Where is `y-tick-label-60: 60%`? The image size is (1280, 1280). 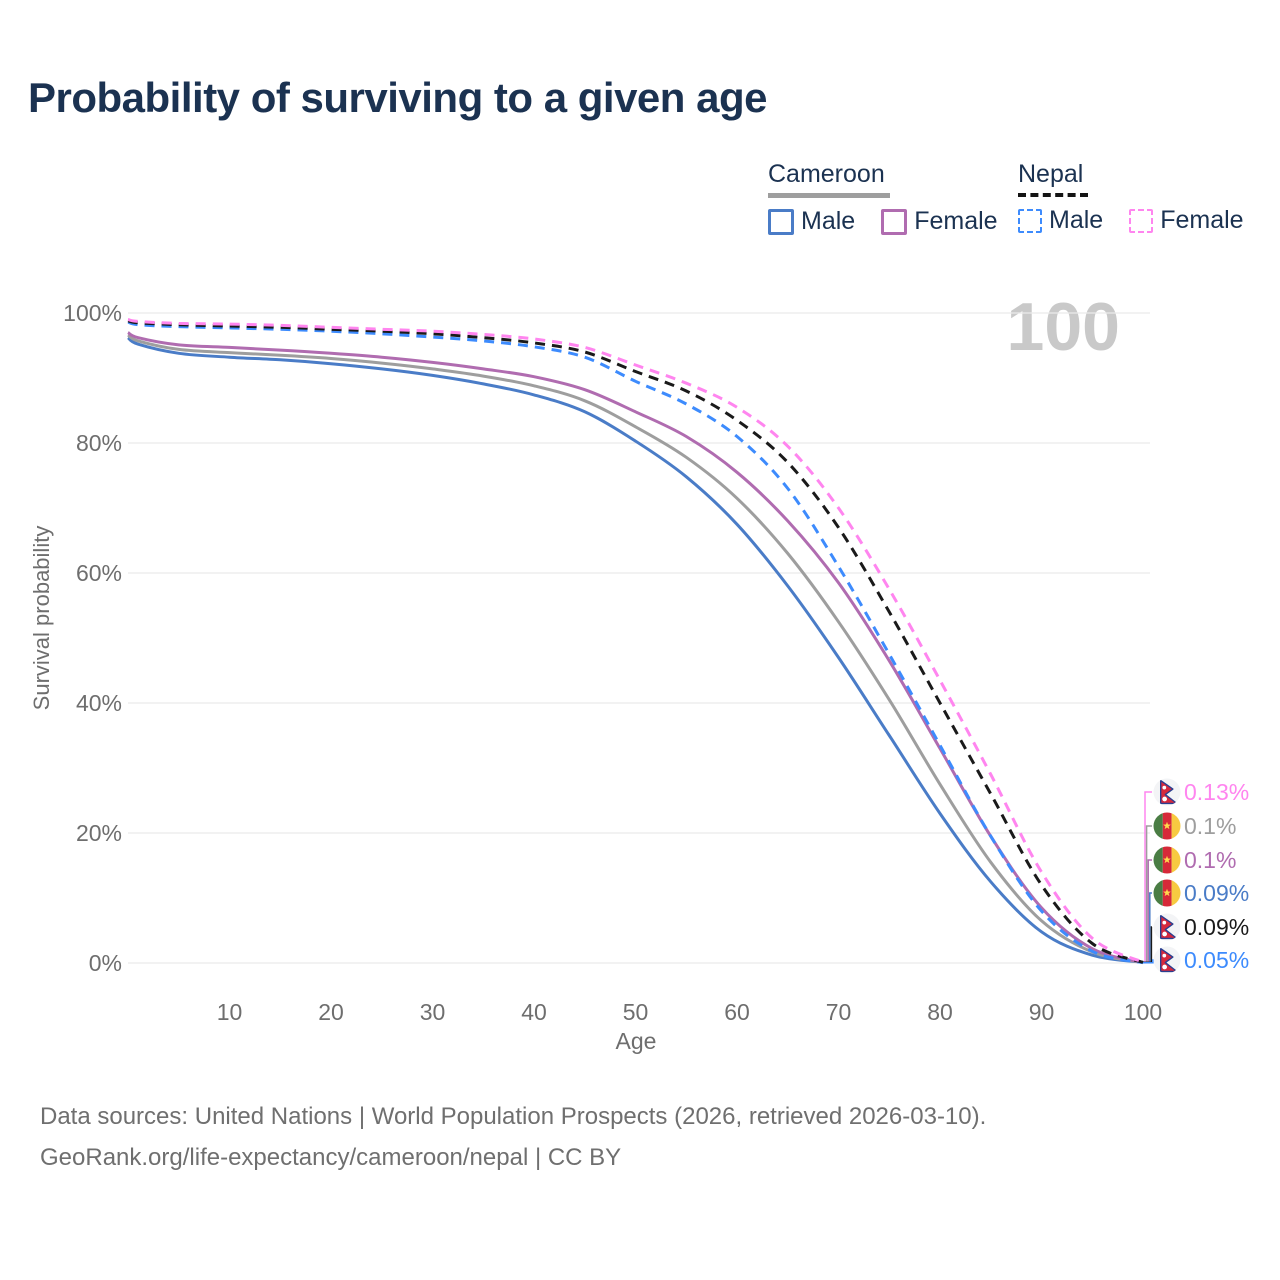
y-tick-label-60: 60% is located at coordinates (99, 573).